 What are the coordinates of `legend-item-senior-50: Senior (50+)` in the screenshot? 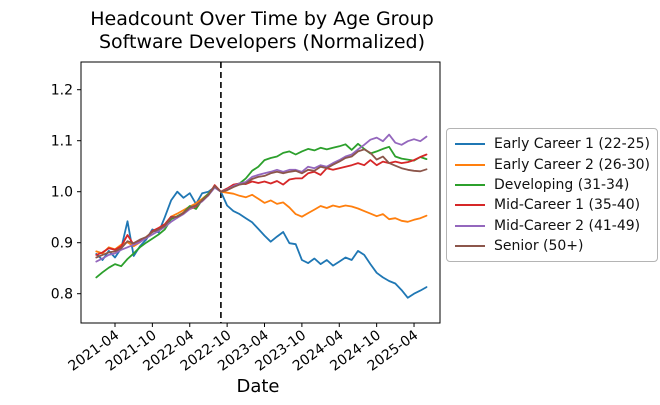 It's located at (552, 246).